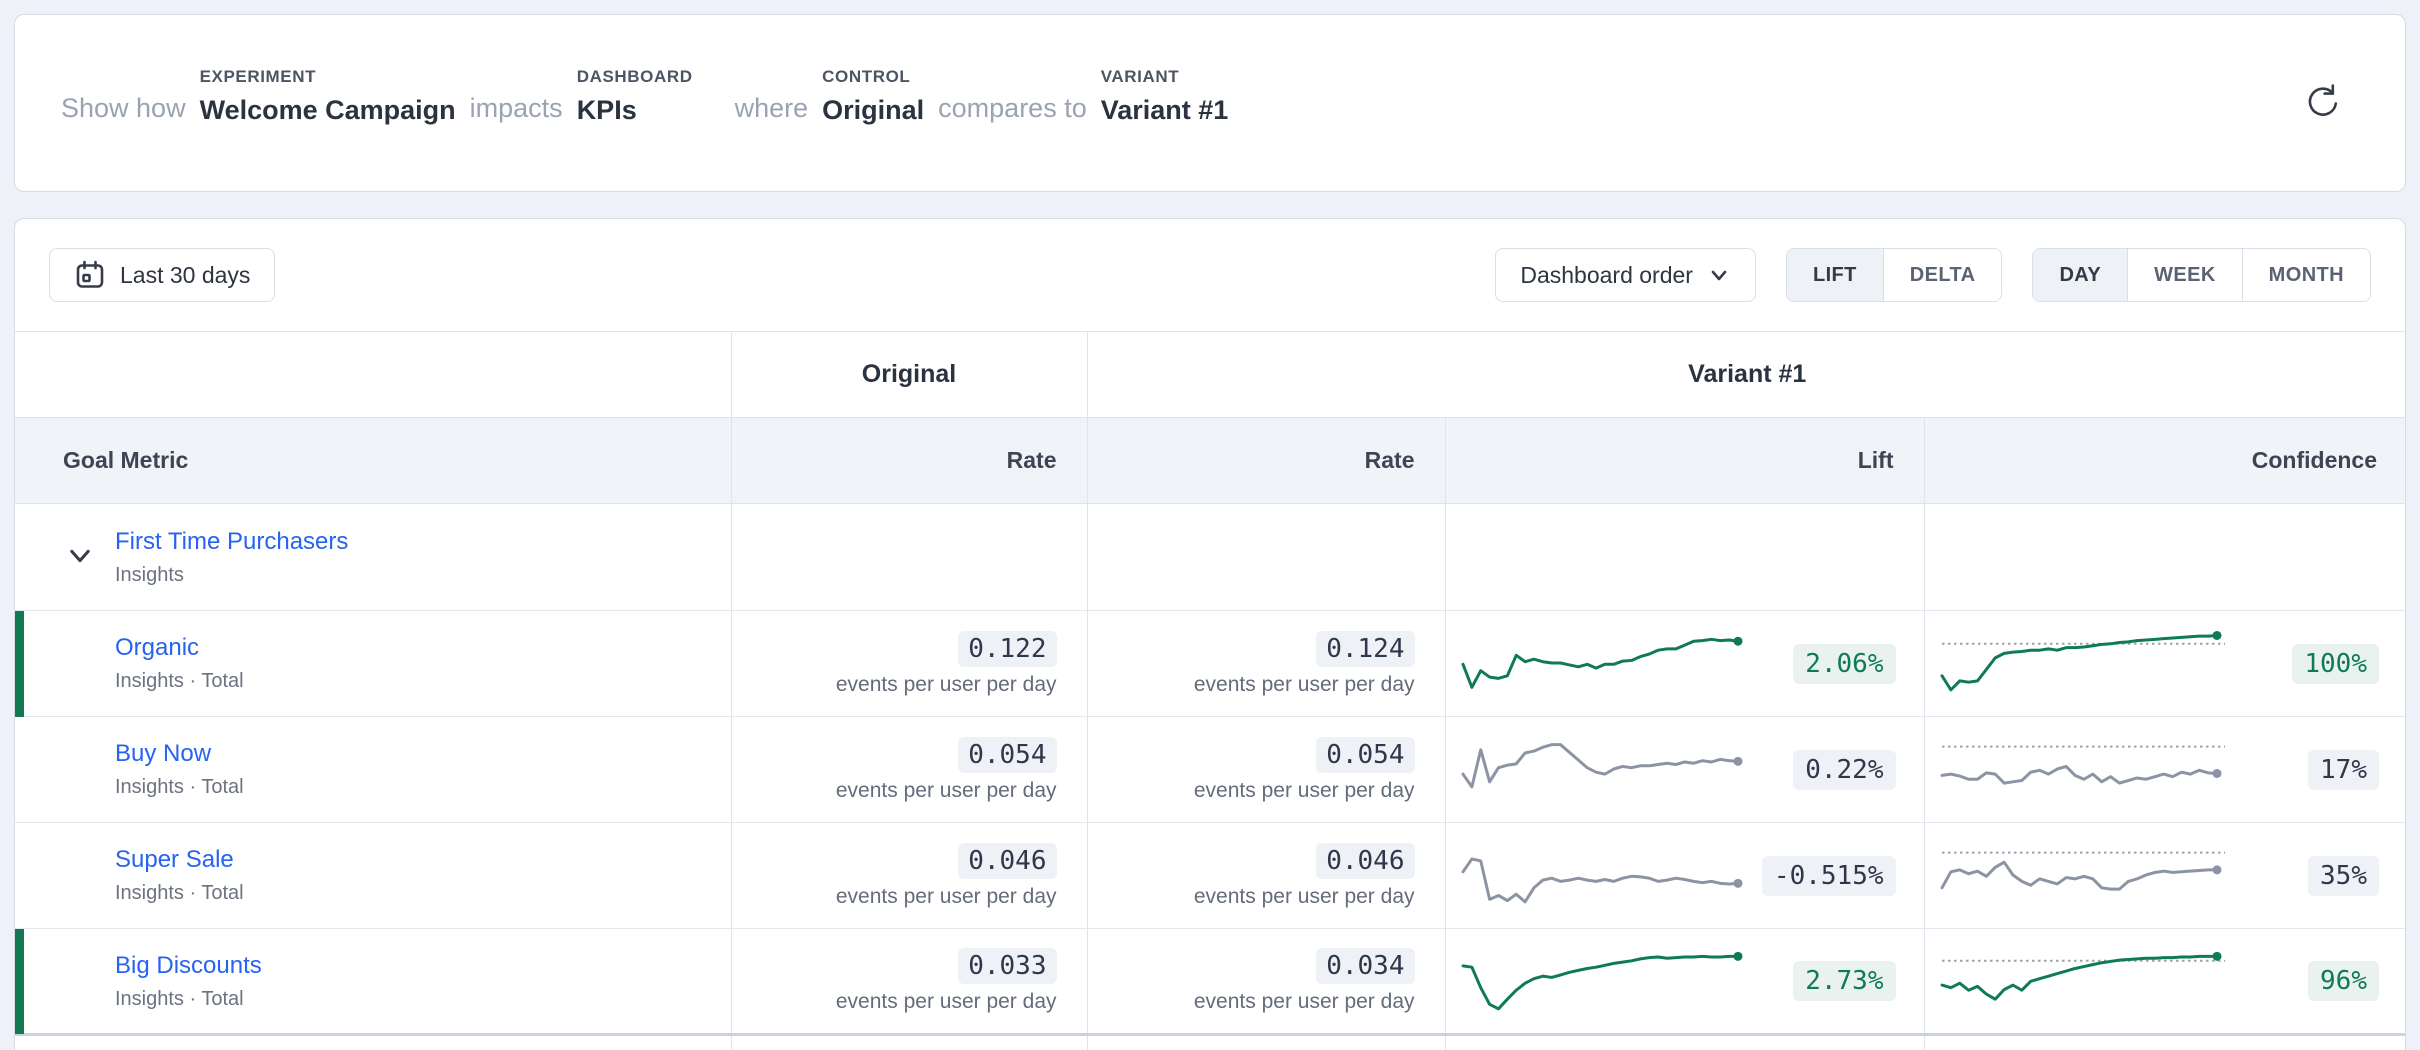  I want to click on refresh-icon, so click(2323, 100).